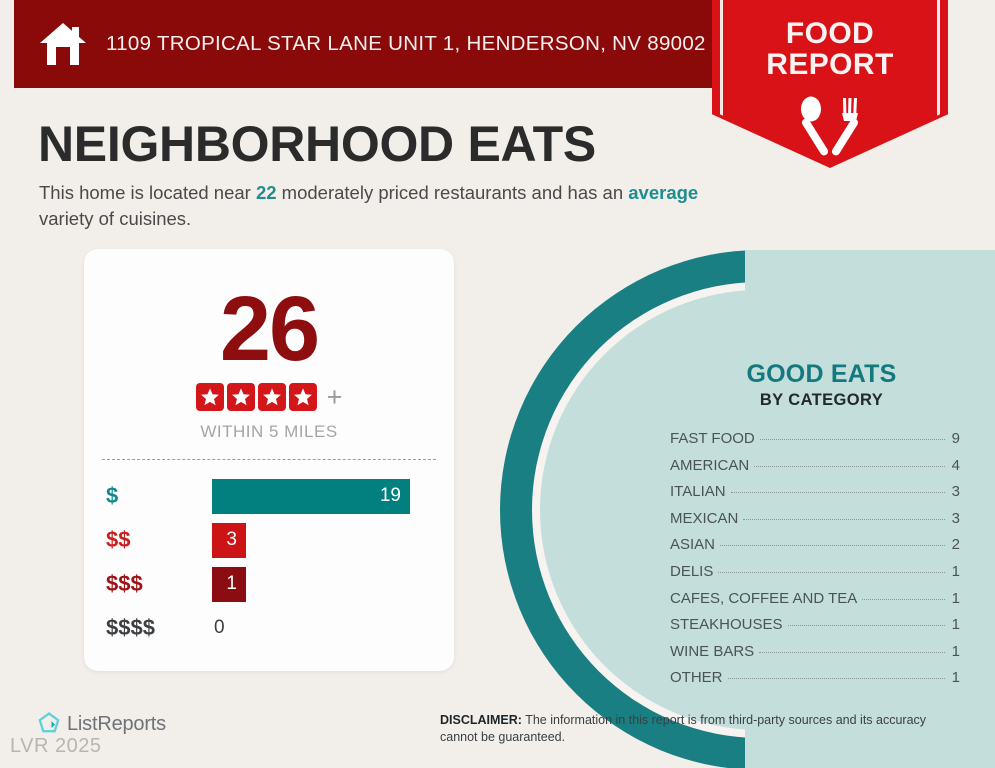  What do you see at coordinates (269, 431) in the screenshot?
I see `within-radius-label: WITHIN 5 MILES` at bounding box center [269, 431].